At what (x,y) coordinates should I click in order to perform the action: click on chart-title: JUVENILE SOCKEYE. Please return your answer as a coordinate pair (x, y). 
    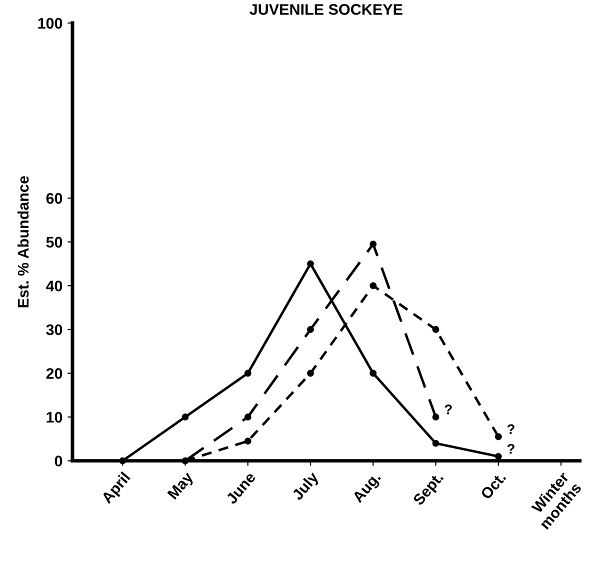
    Looking at the image, I should click on (326, 9).